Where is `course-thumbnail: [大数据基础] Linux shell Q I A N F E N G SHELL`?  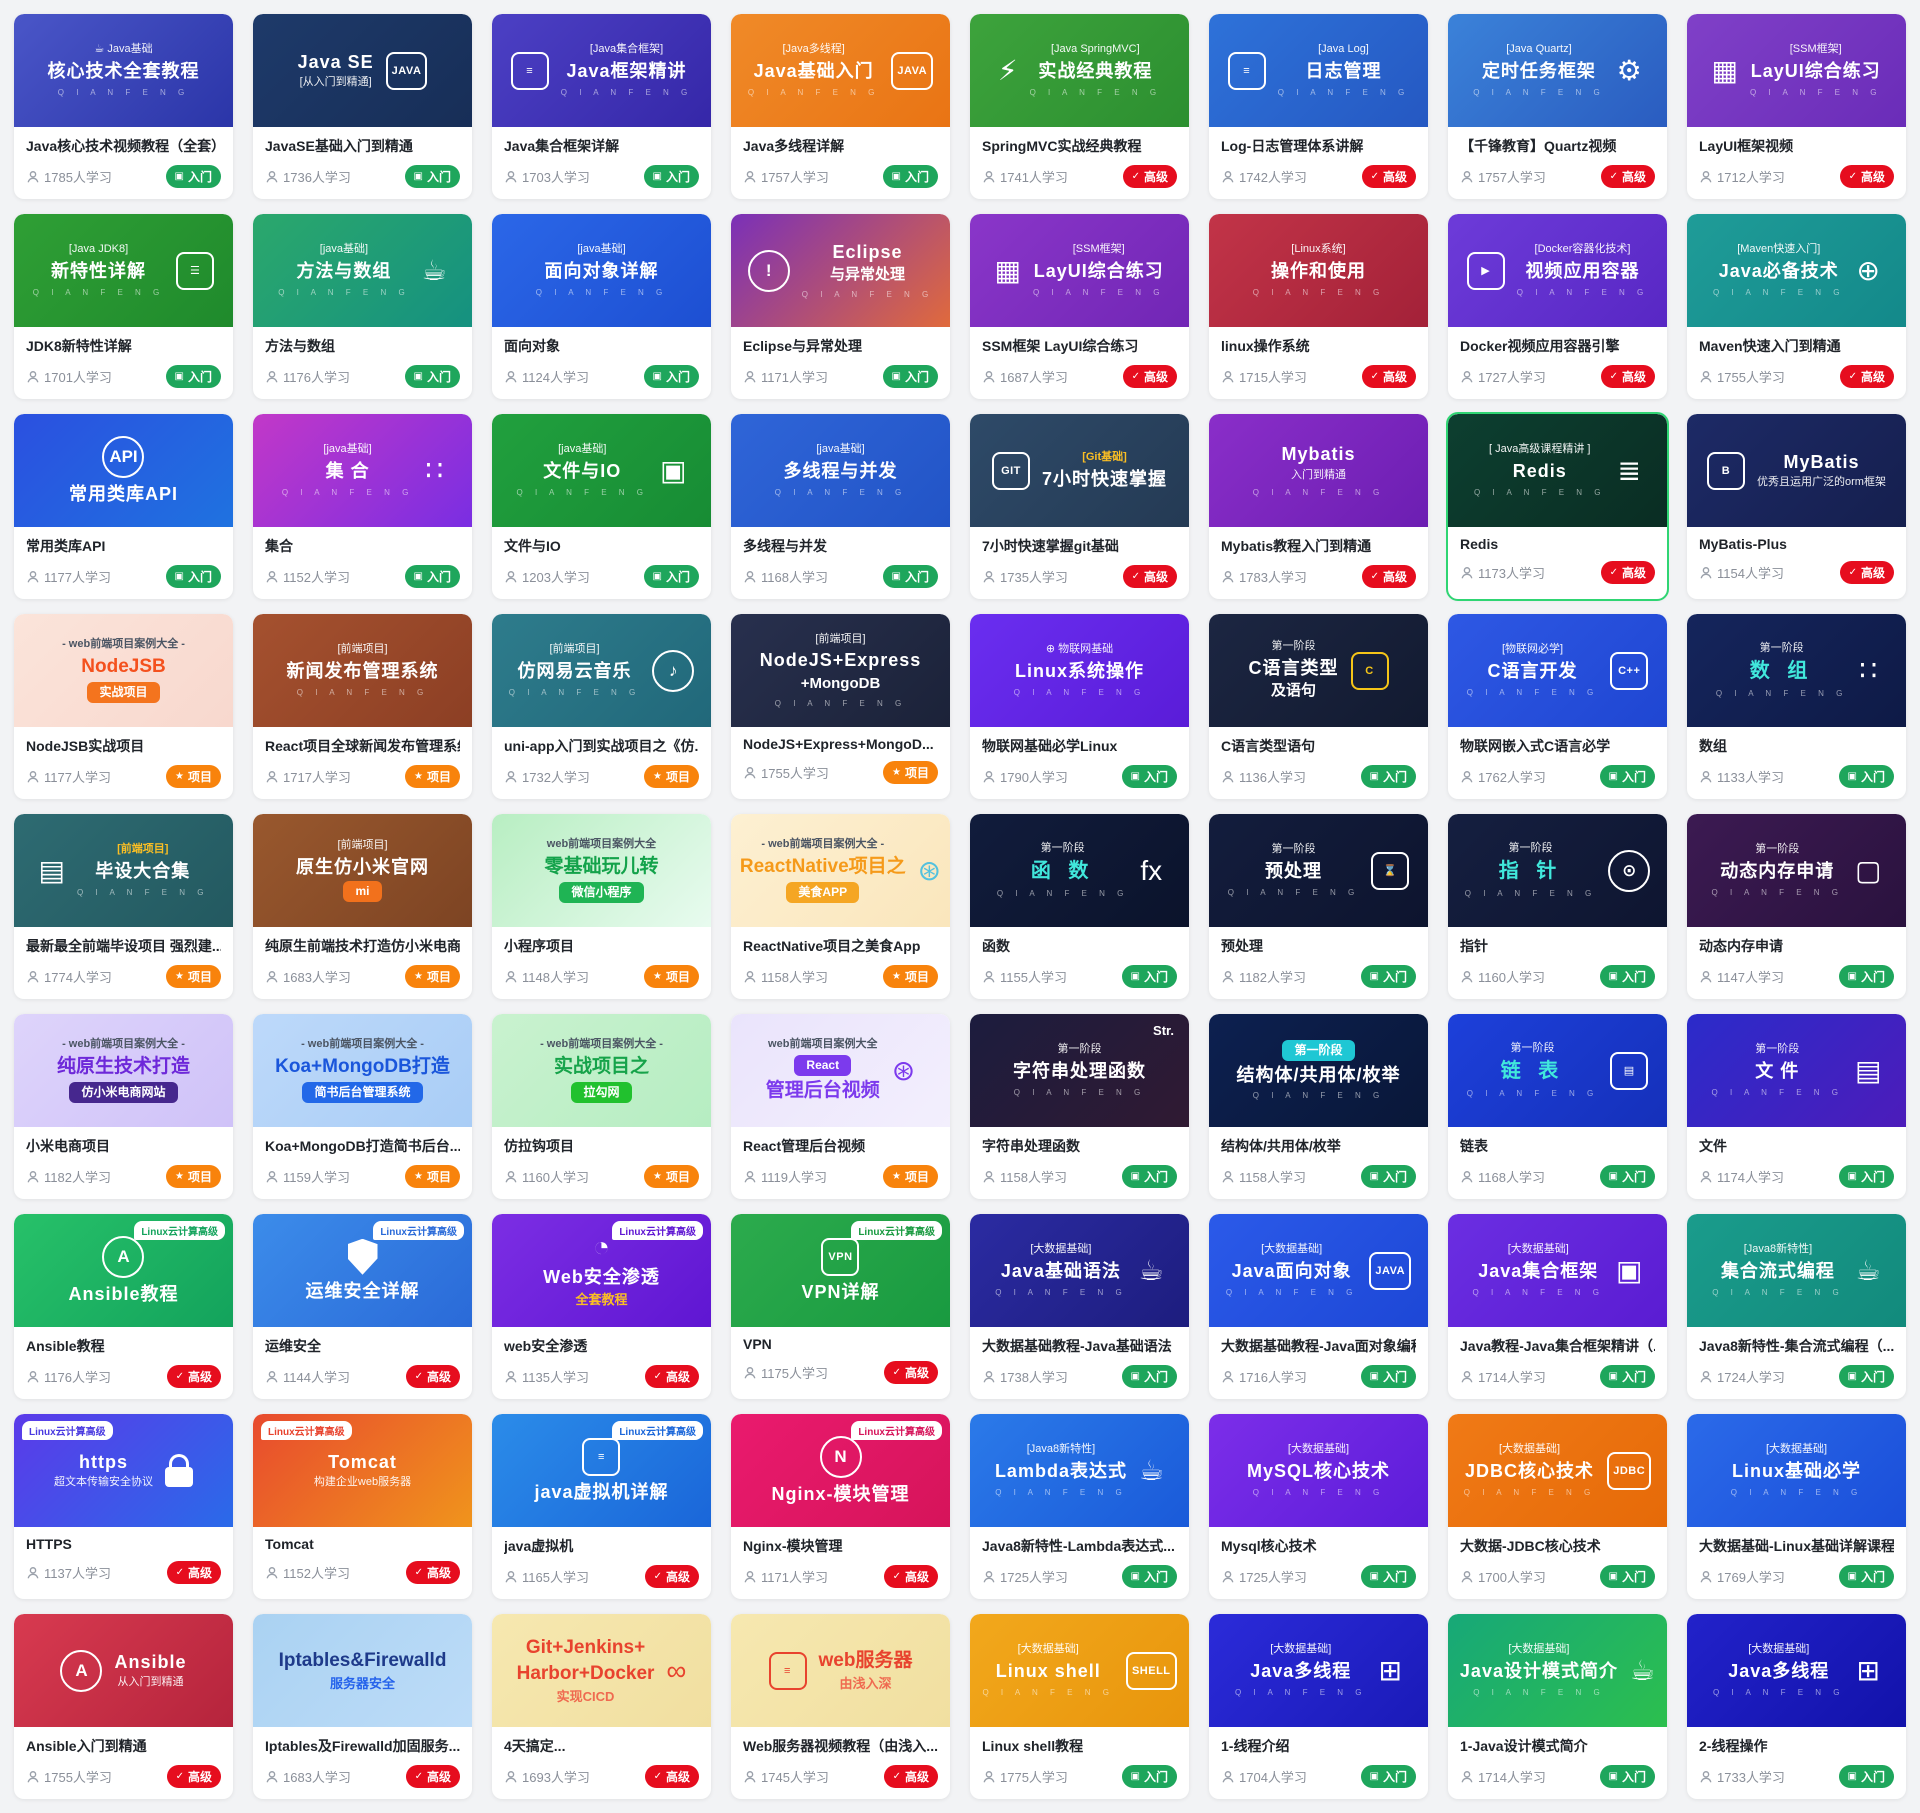
course-thumbnail: [大数据基础] Linux shell Q I A N F E N G SHELL is located at coordinates (1079, 1670).